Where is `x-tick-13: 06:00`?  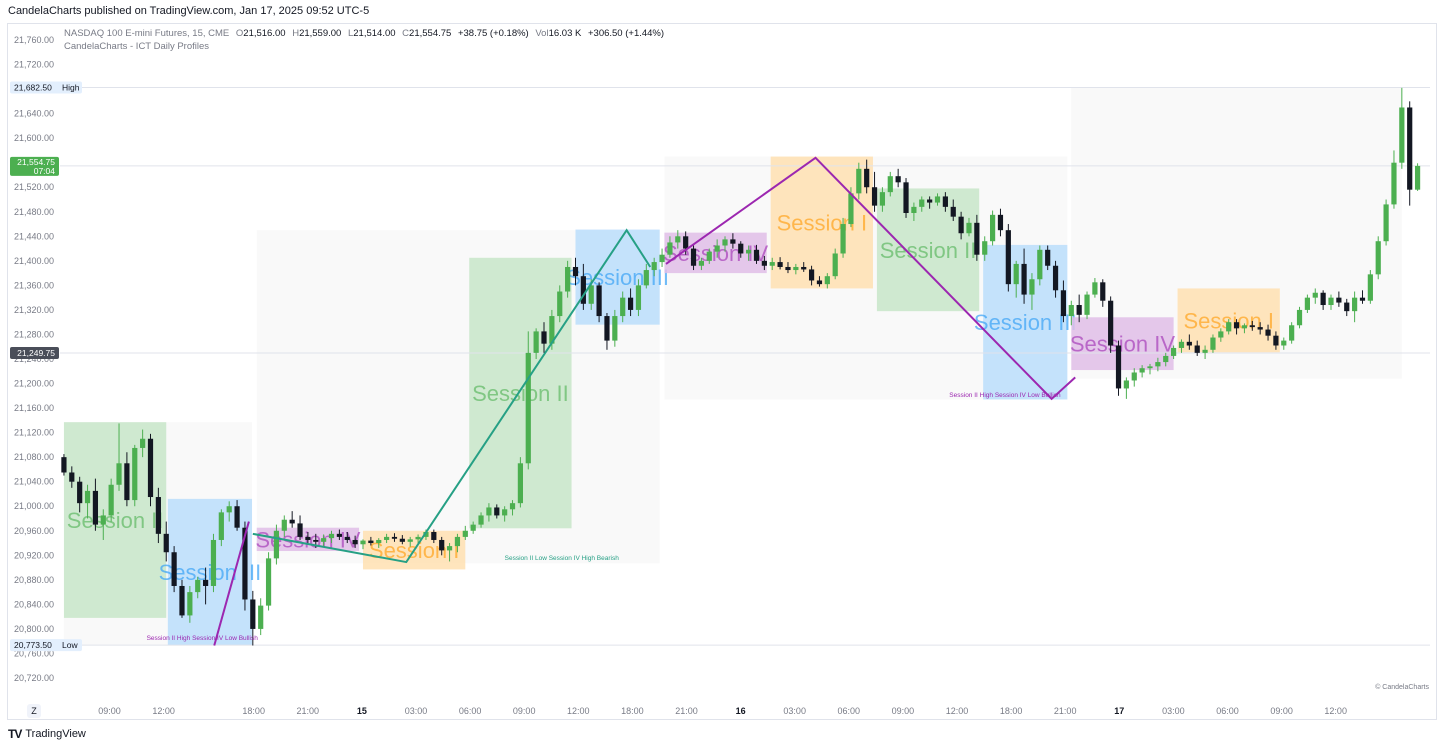
x-tick-13: 06:00 is located at coordinates (849, 711).